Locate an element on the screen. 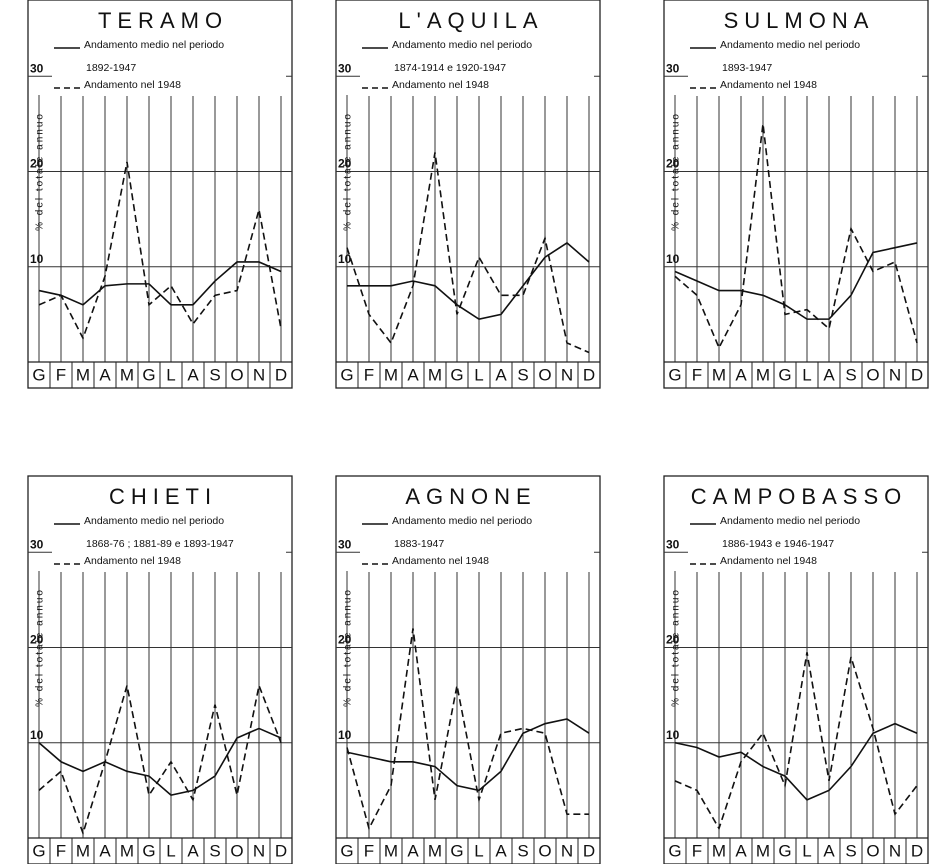  chart-title: L'AQUILA is located at coordinates (470, 20).